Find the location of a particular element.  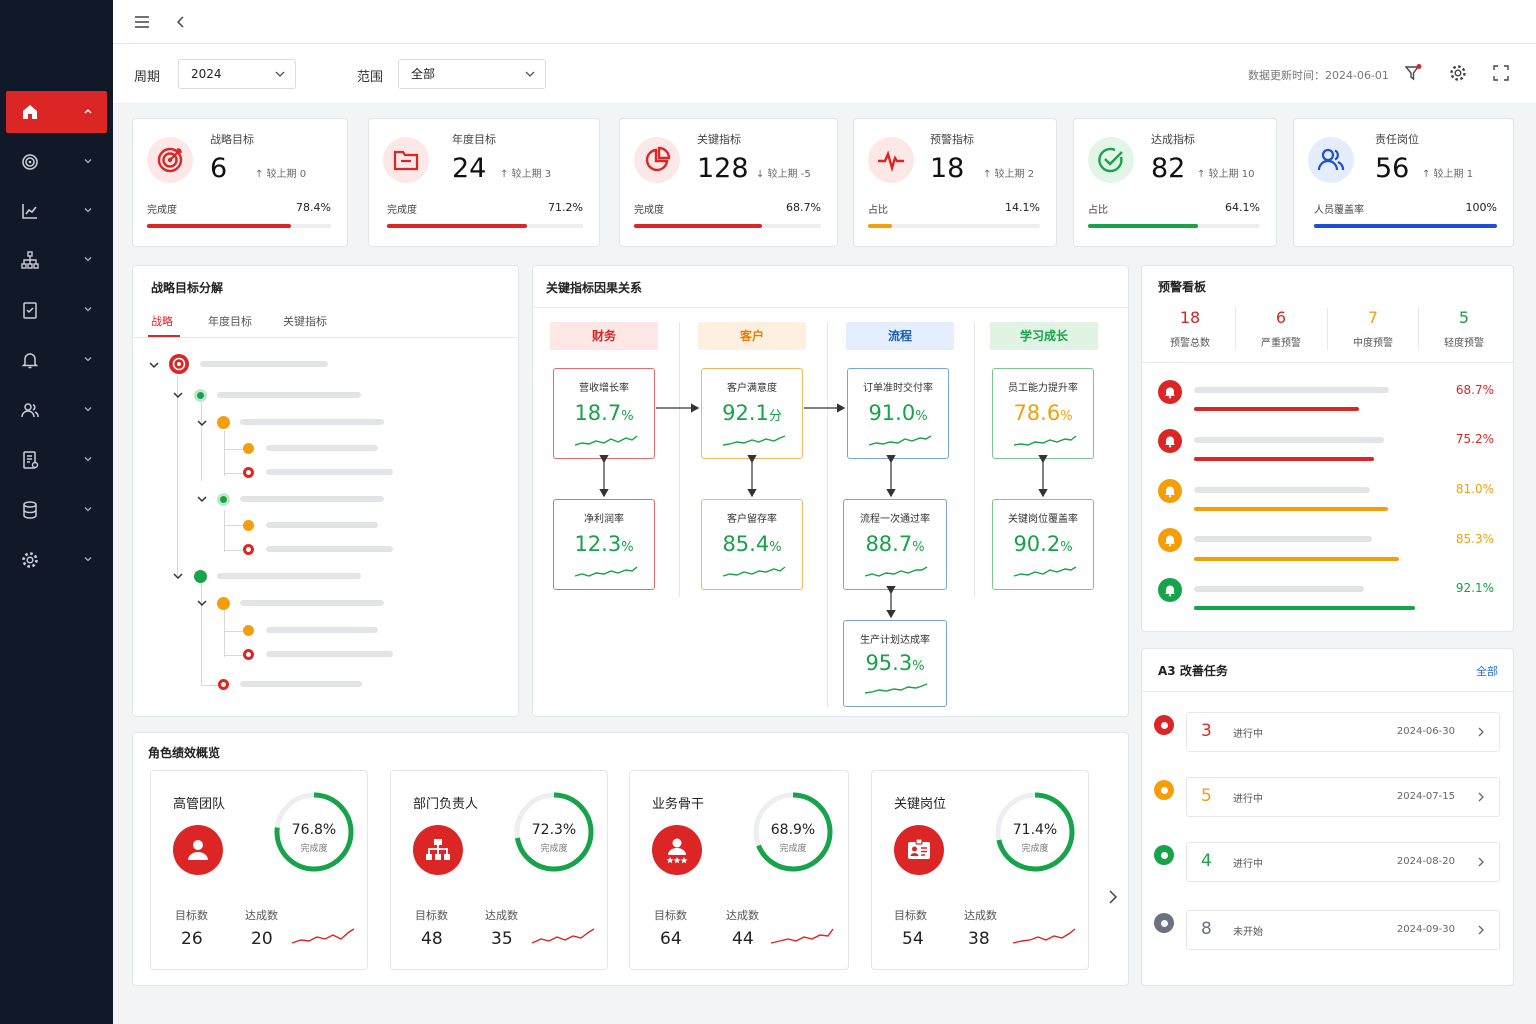

kpi-title: 责任岗位 is located at coordinates (1397, 139).